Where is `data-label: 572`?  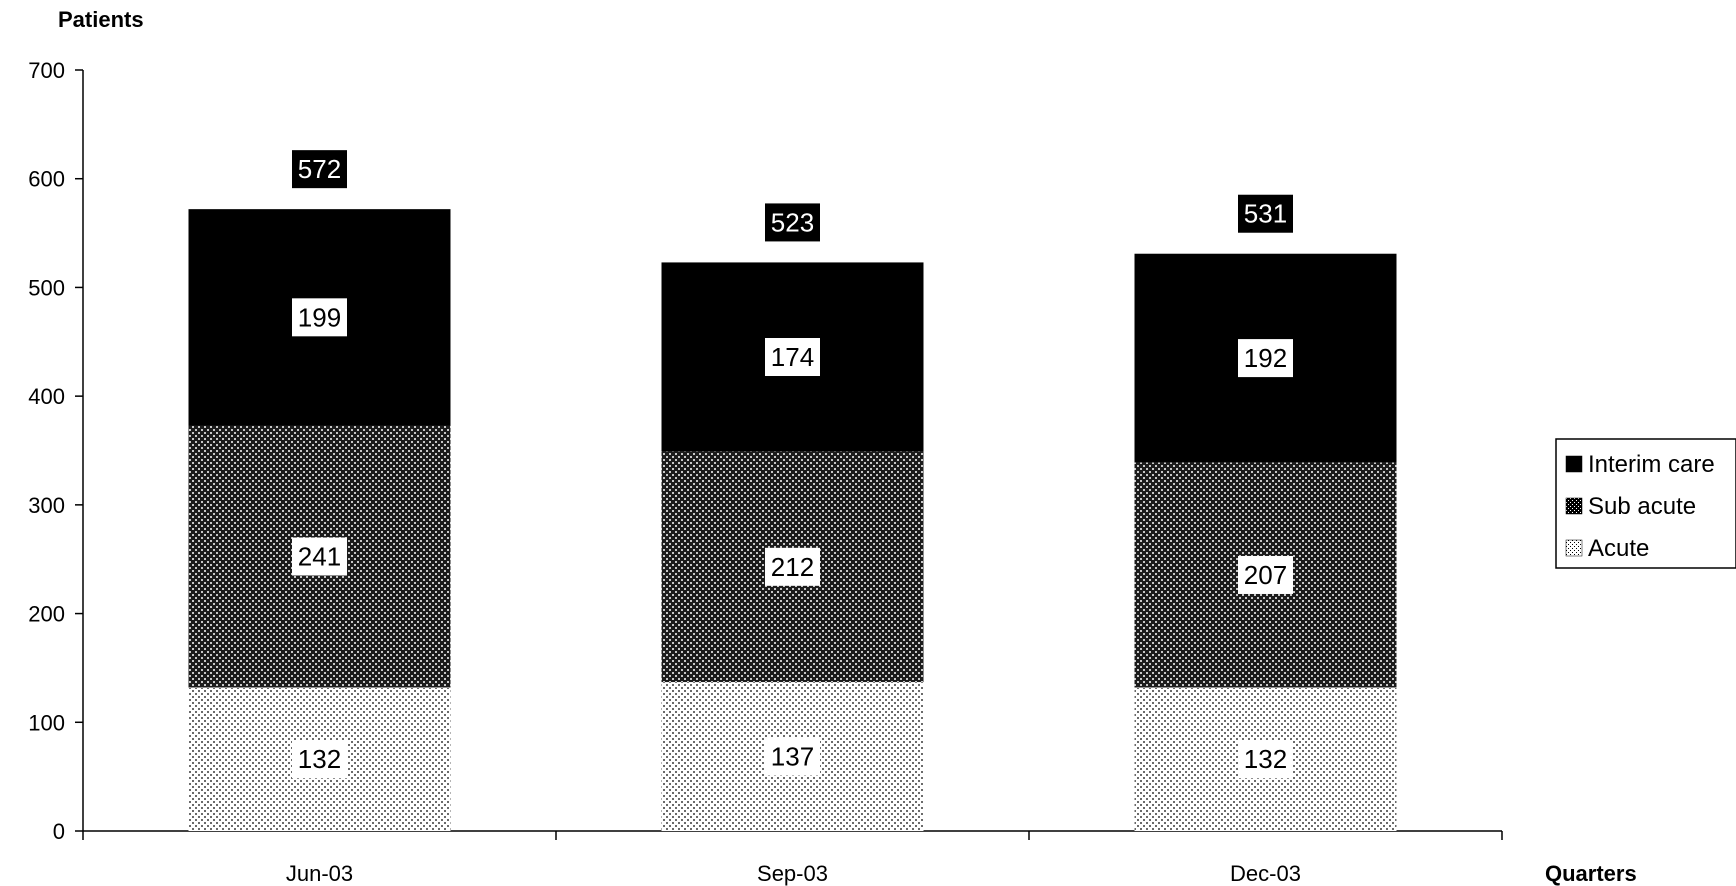
data-label: 572 is located at coordinates (319, 169).